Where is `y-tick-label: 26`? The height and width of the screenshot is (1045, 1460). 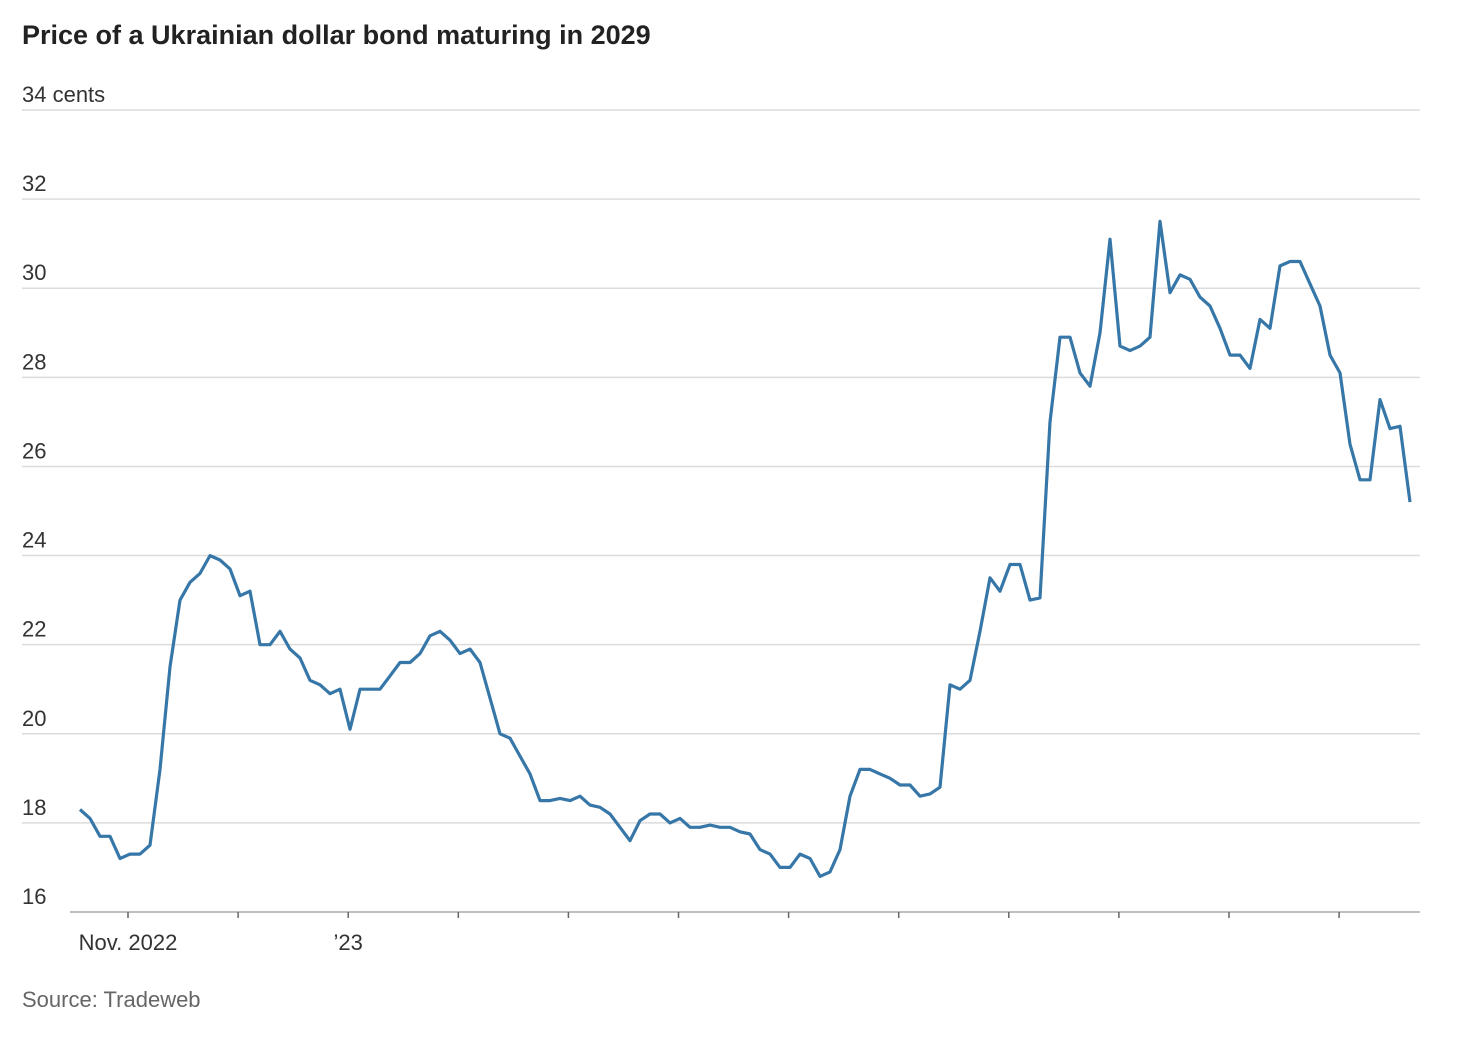
y-tick-label: 26 is located at coordinates (34, 450).